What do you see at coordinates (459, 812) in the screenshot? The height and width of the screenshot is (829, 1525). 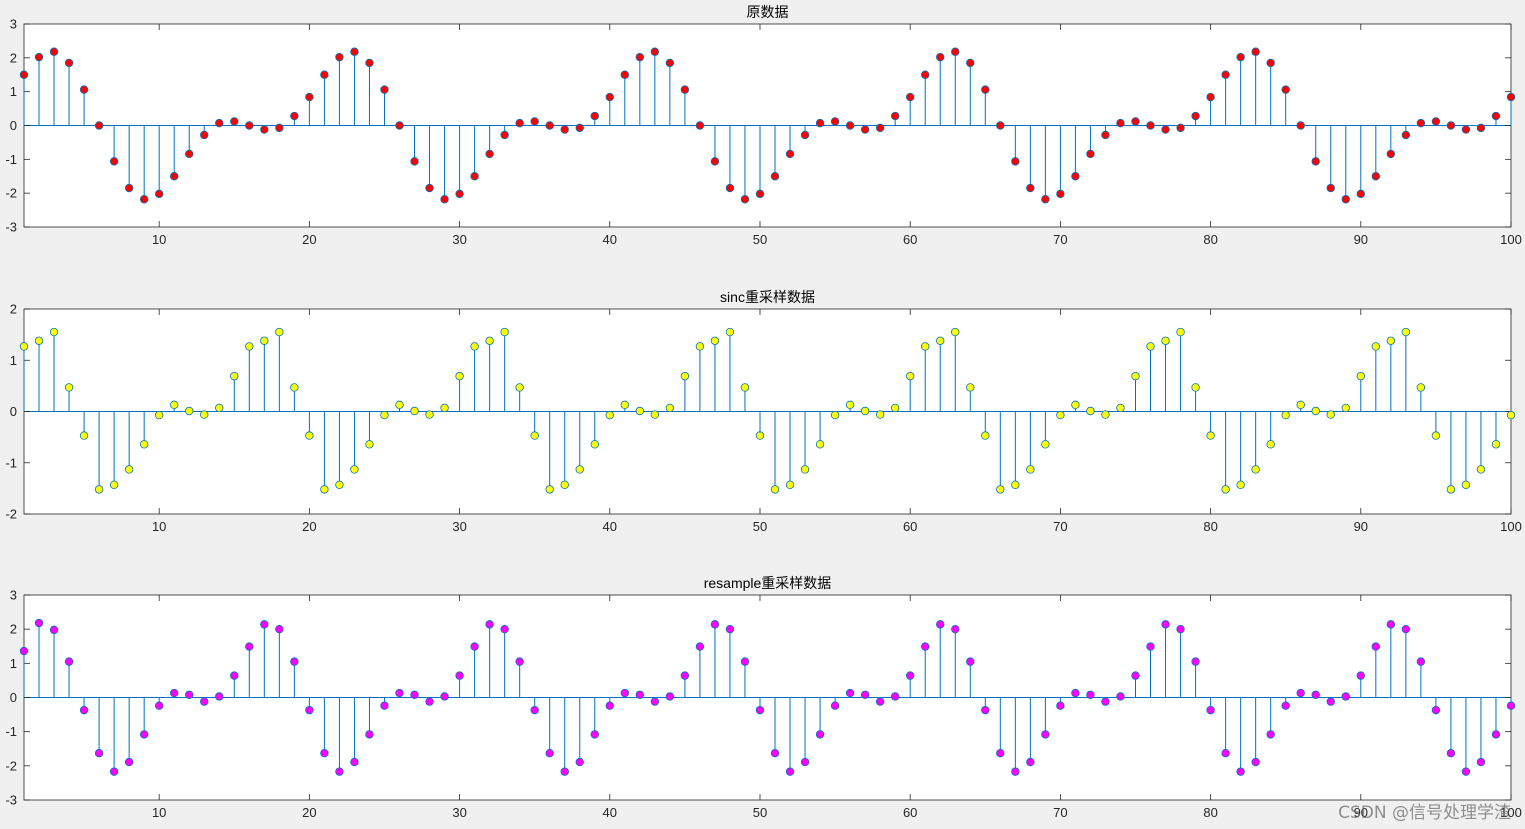 I see `x-tick-label: 30` at bounding box center [459, 812].